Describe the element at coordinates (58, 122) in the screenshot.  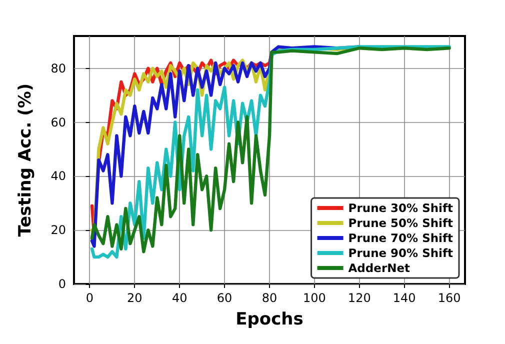
I see `y-tick-label: 60` at that location.